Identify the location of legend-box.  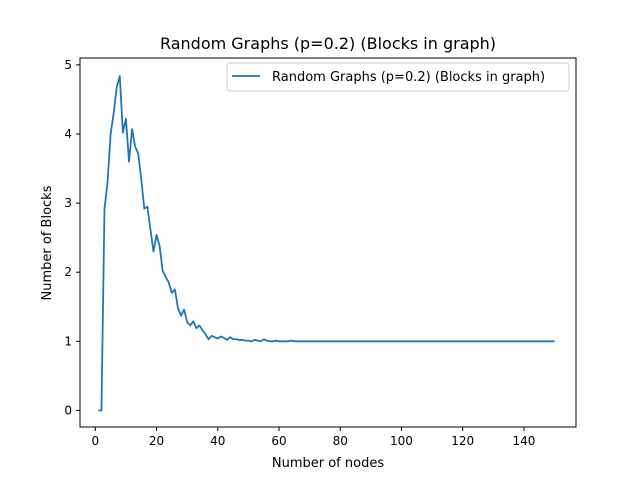
(398, 77).